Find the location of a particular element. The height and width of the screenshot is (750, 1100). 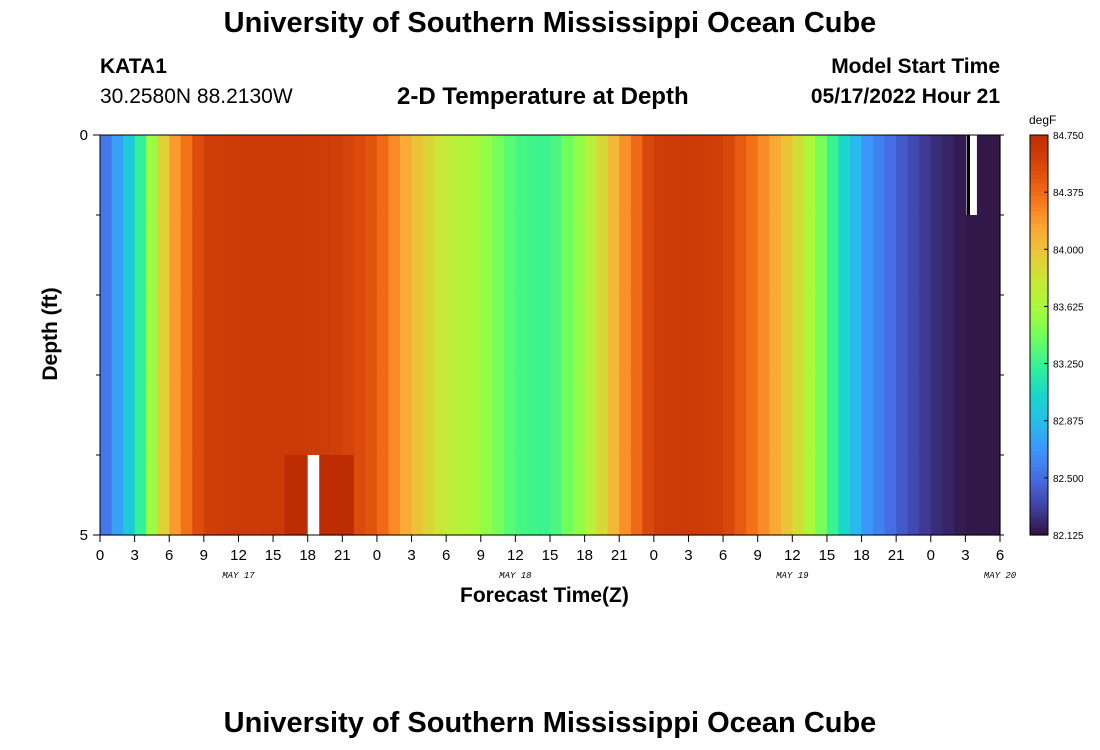

day-label: MAY 20 is located at coordinates (1000, 576).